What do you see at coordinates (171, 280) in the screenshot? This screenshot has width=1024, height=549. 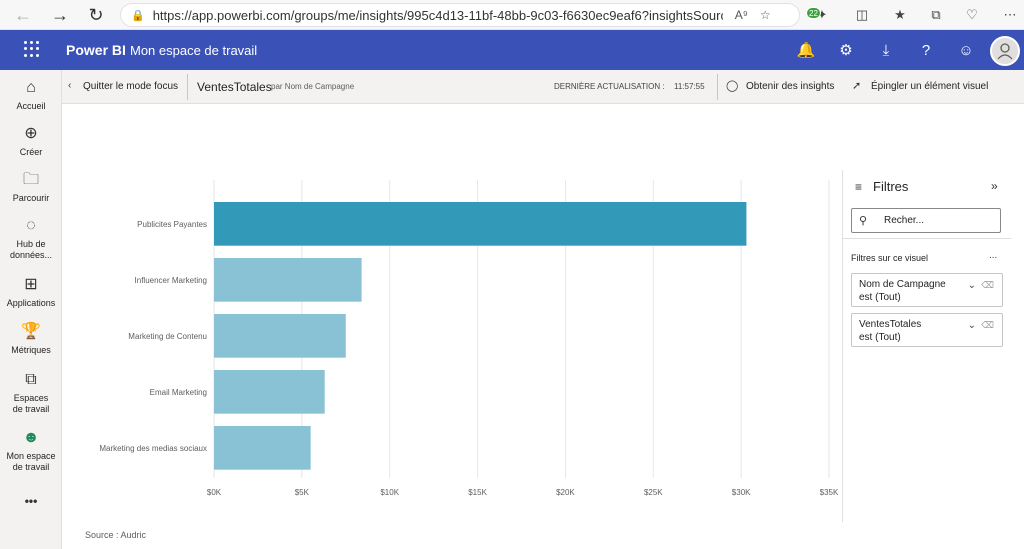 I see `category-label: Influencer Marketing` at bounding box center [171, 280].